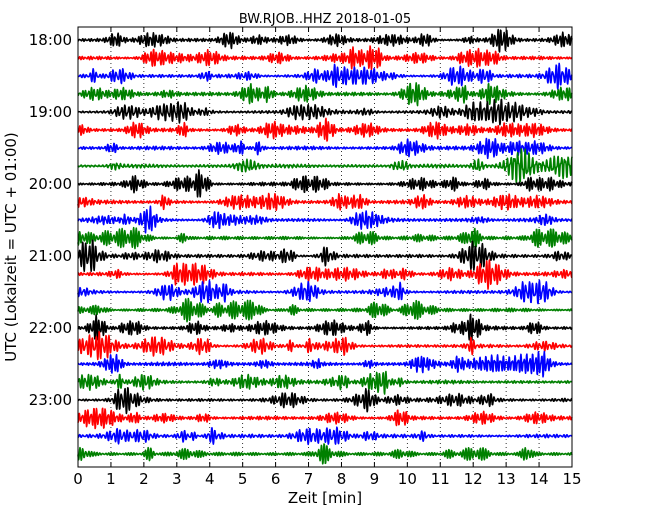 This screenshot has width=650, height=520. I want to click on x-tick-label: 6, so click(276, 479).